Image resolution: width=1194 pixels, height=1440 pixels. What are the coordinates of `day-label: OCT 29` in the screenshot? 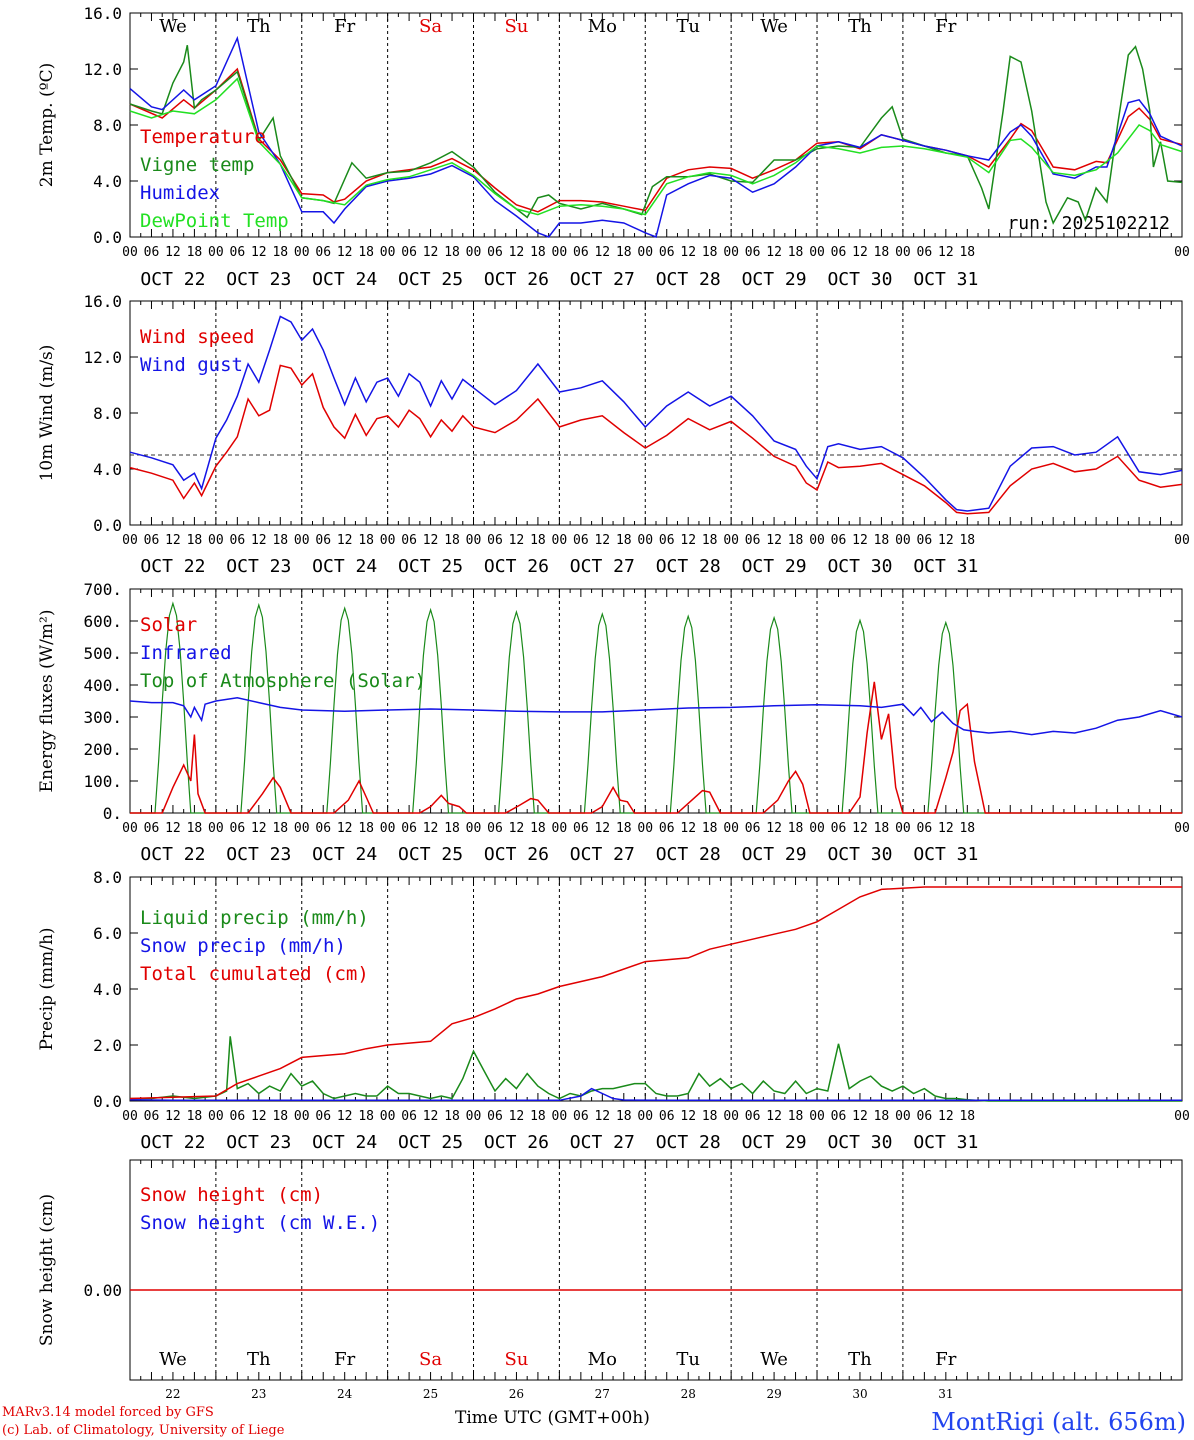 It's located at (774, 854).